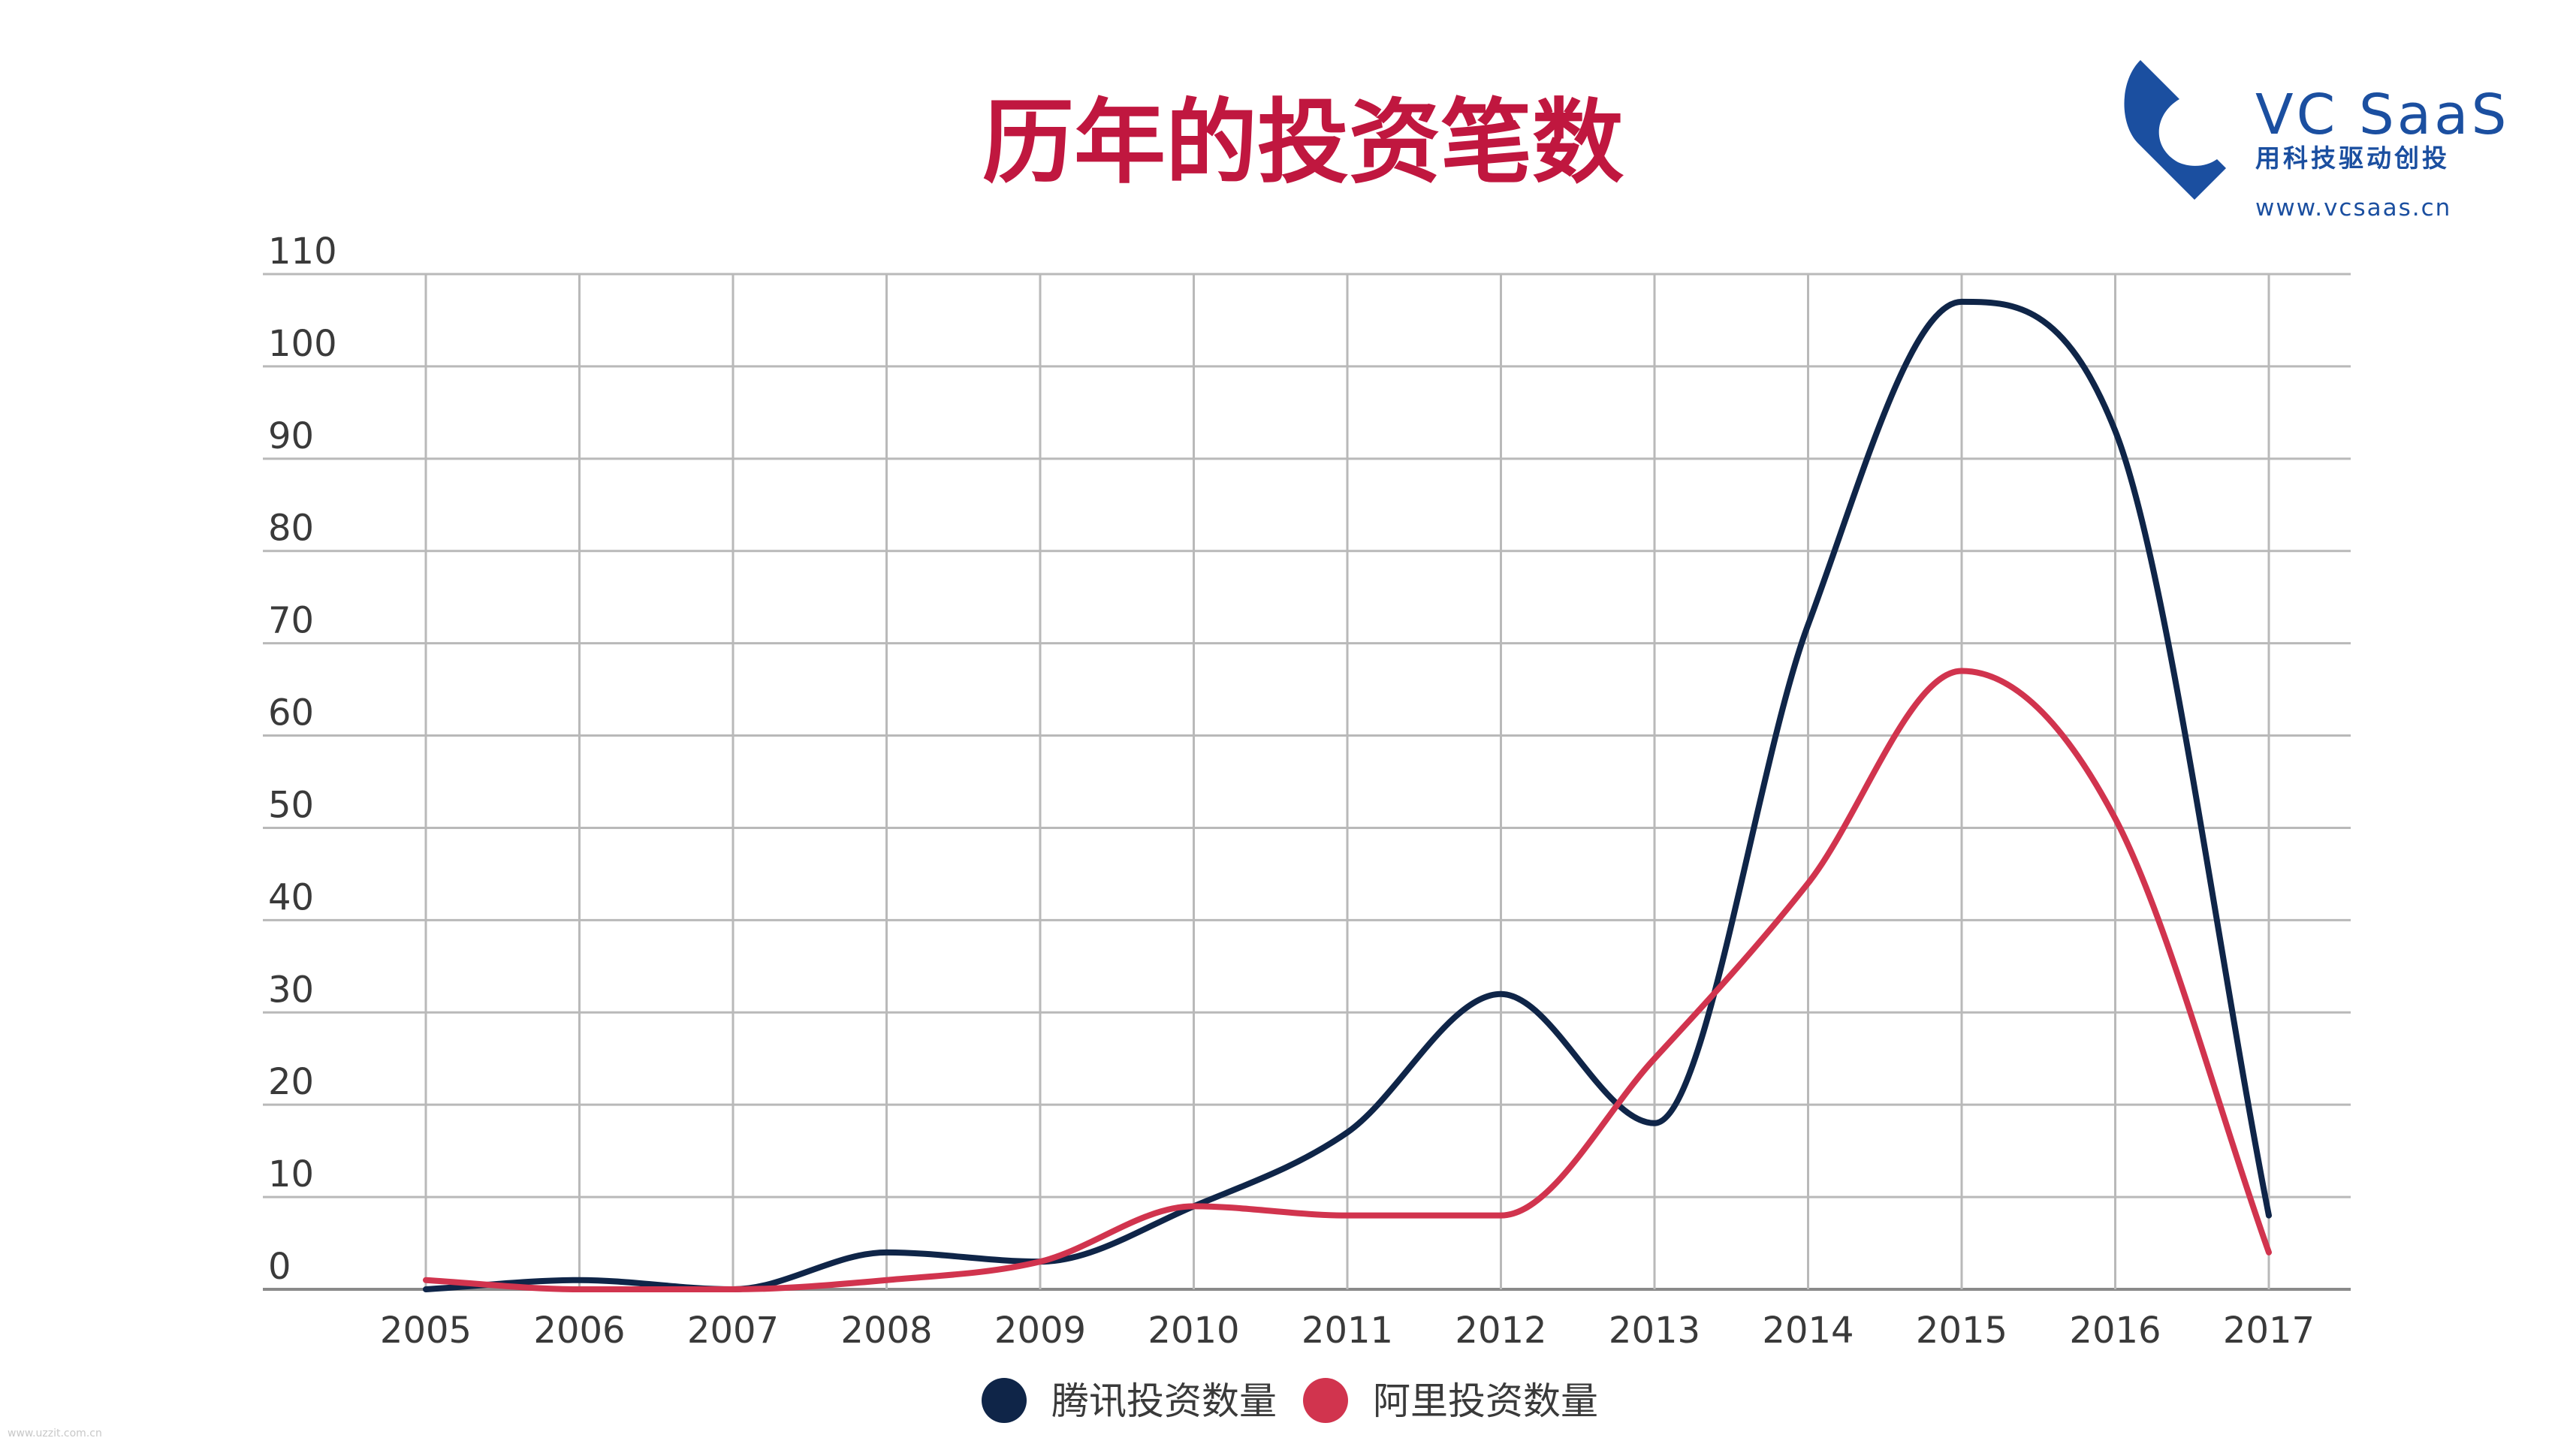  What do you see at coordinates (2269, 1331) in the screenshot?
I see `x-tick-label: 2017` at bounding box center [2269, 1331].